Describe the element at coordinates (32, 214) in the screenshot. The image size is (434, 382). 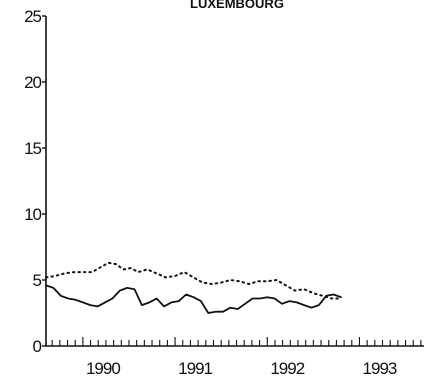
I see `y-tick-label: 10` at that location.